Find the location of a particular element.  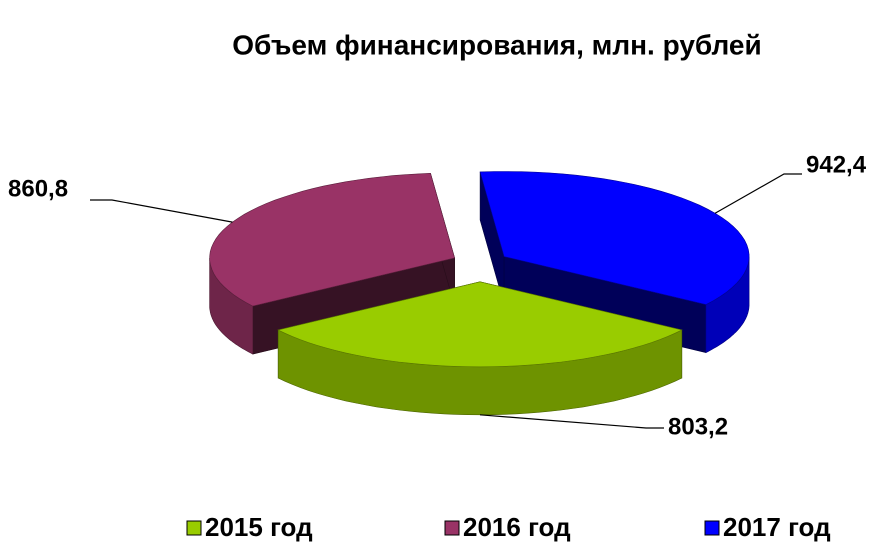

legend-label: 2017 год is located at coordinates (777, 527).